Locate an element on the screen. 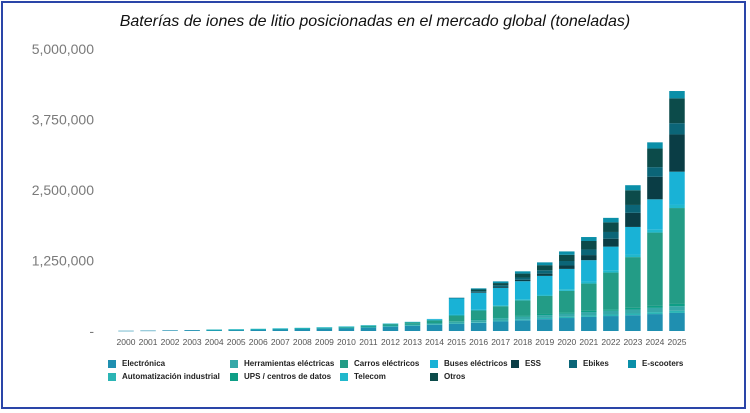 The width and height of the screenshot is (750, 413). x-tick-label: 2014 is located at coordinates (434, 342).